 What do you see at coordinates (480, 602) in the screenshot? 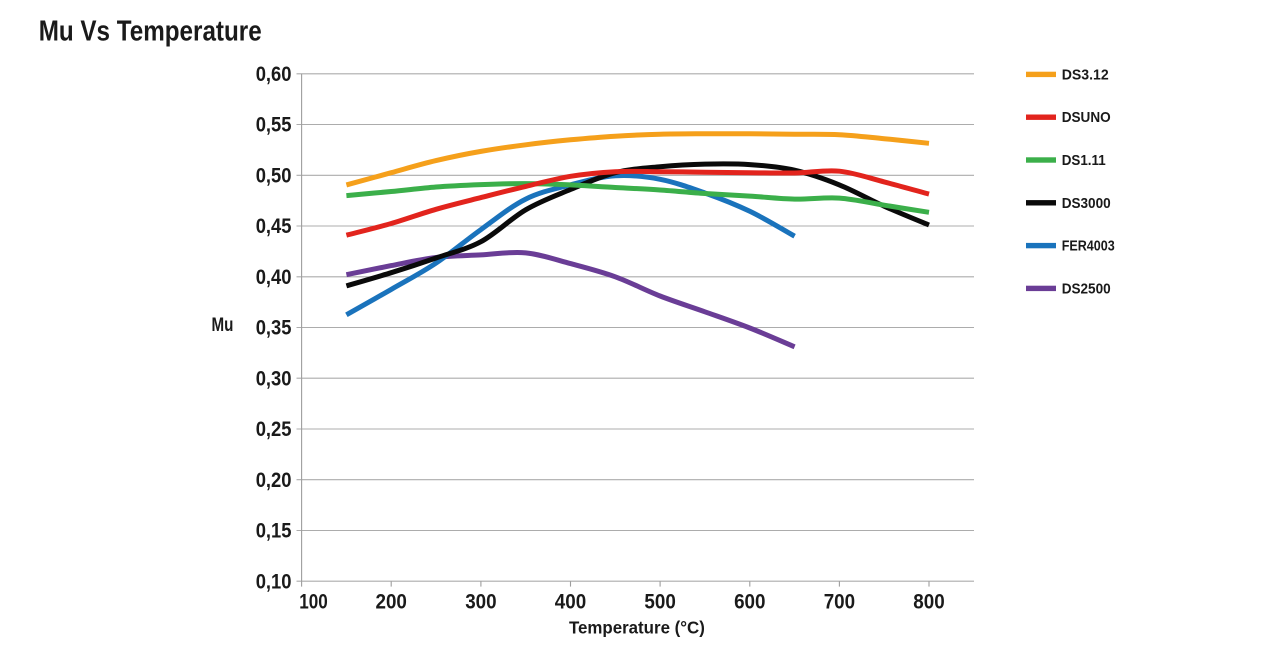
I see `svg-text: 300` at bounding box center [480, 602].